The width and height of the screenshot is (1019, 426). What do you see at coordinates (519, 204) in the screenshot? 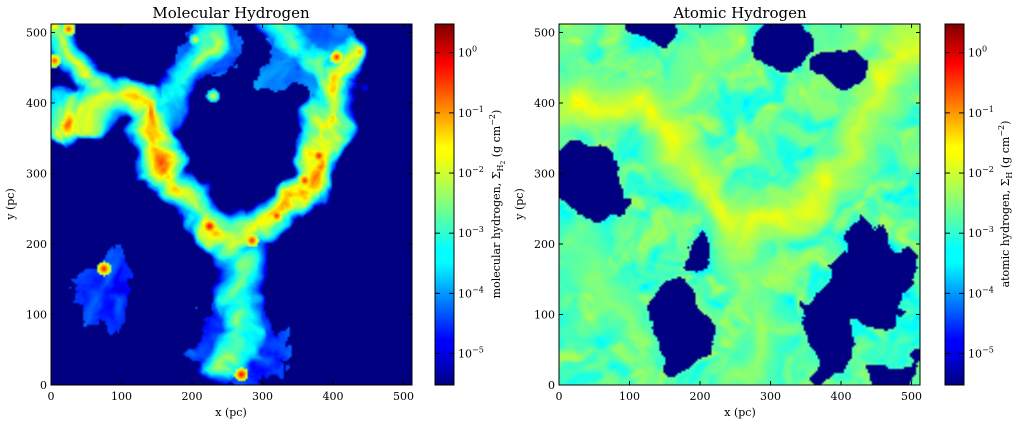
I see `y-axis-label-atomic: y (pc)` at bounding box center [519, 204].